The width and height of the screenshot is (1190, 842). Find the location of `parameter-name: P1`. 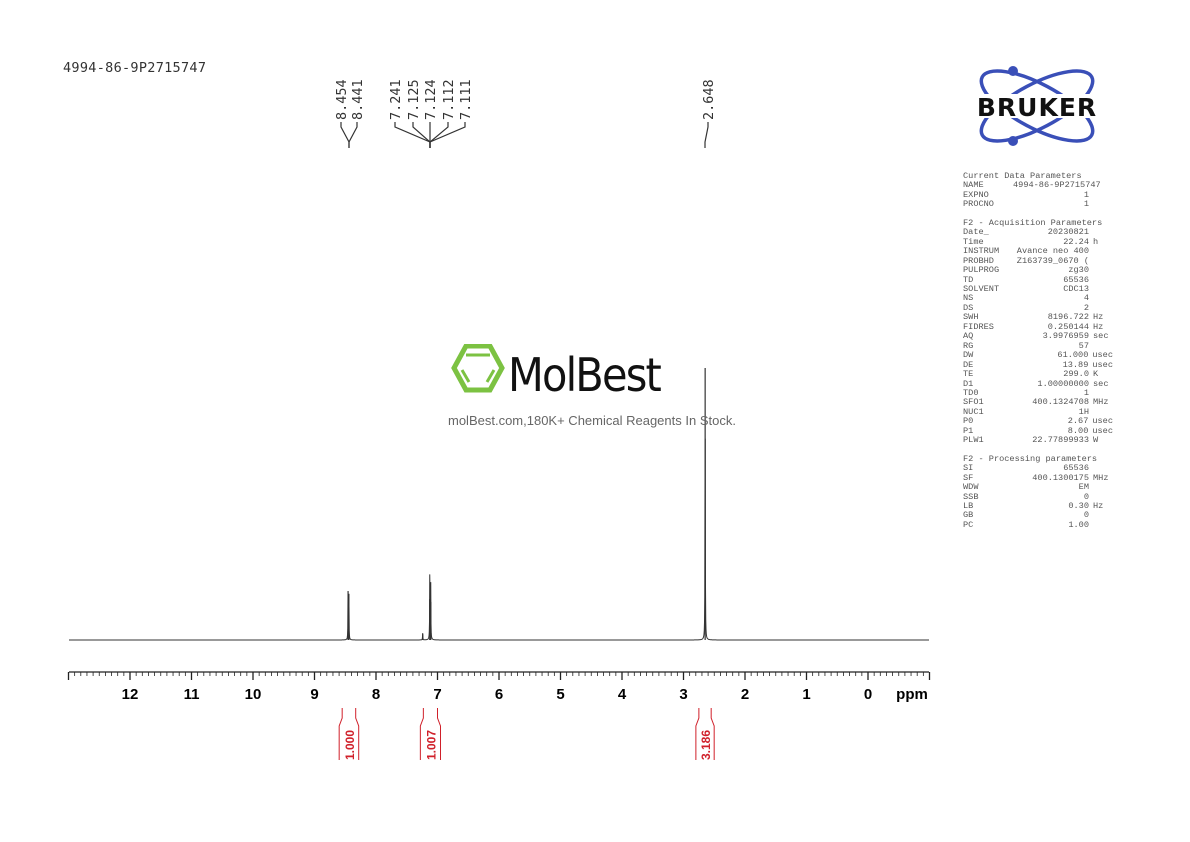

parameter-name: P1 is located at coordinates (968, 430).